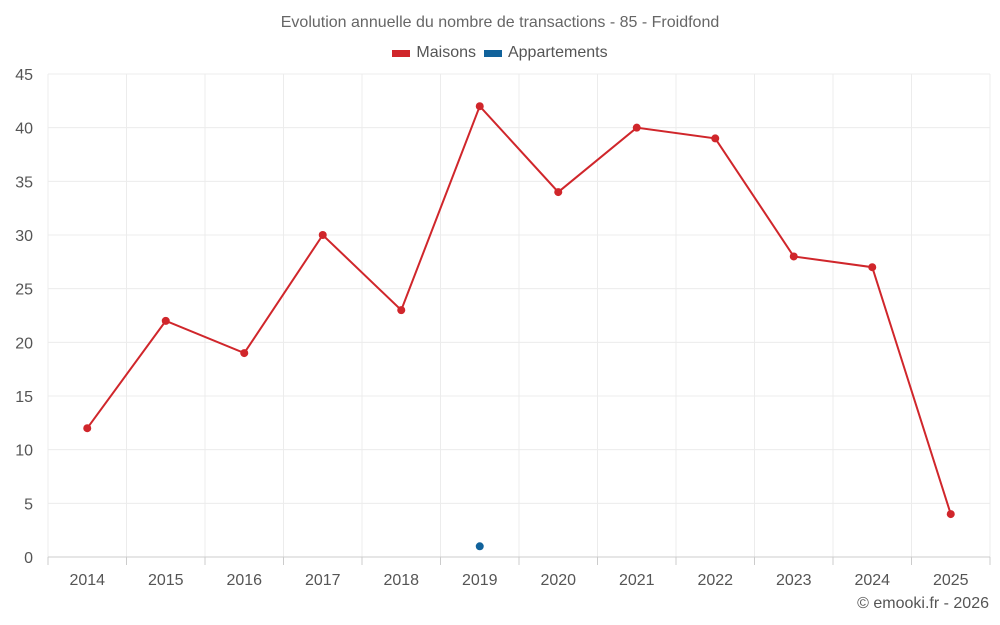 The image size is (1000, 625). What do you see at coordinates (480, 580) in the screenshot?
I see `x-tick-label-2019: 2019` at bounding box center [480, 580].